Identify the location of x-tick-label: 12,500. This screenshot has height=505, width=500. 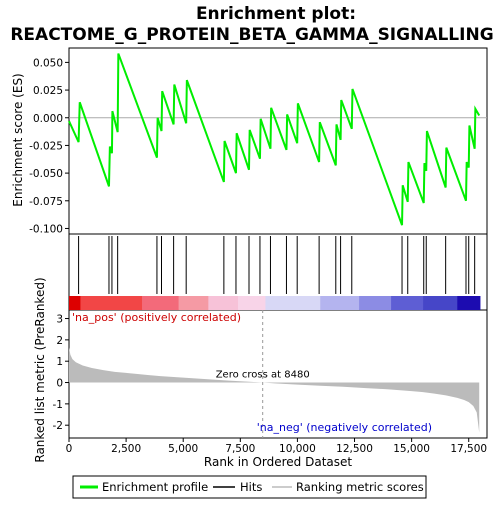
(354, 449).